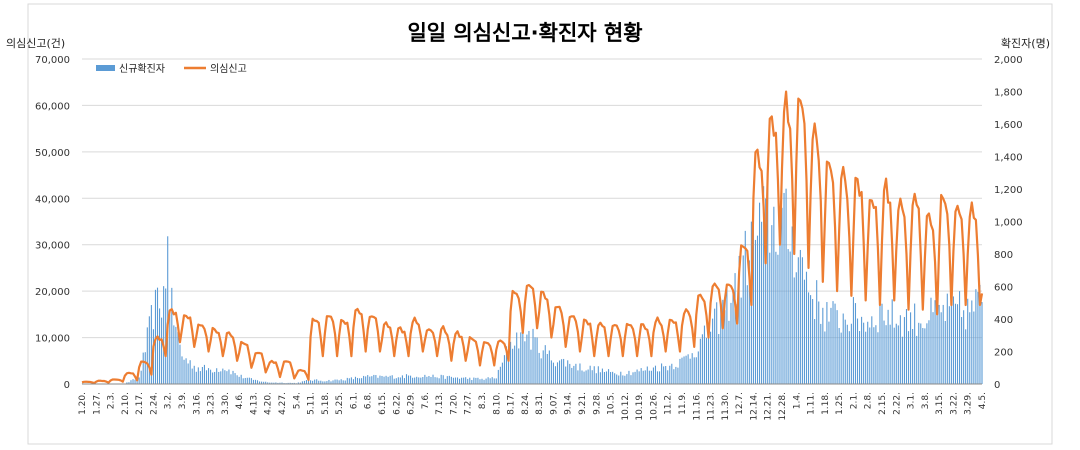 The image size is (1080, 450). I want to click on y-right-tick-label: 600, so click(1003, 288).